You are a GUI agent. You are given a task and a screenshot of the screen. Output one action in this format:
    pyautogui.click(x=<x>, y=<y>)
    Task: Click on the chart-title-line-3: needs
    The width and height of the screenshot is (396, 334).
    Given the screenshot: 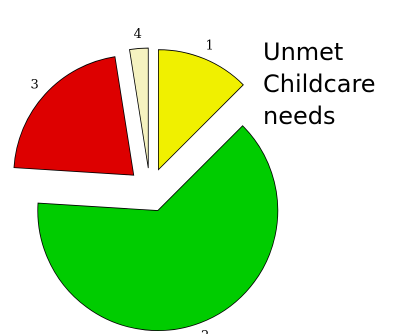 What is the action you would take?
    pyautogui.click(x=299, y=116)
    